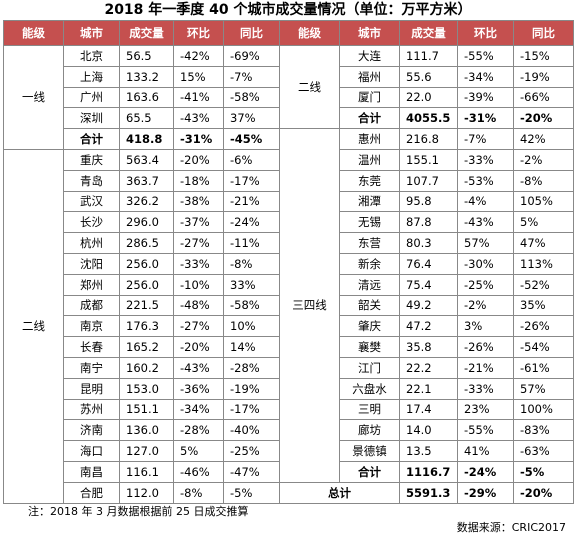  I want to click on city-cell: 济南, so click(91, 430).